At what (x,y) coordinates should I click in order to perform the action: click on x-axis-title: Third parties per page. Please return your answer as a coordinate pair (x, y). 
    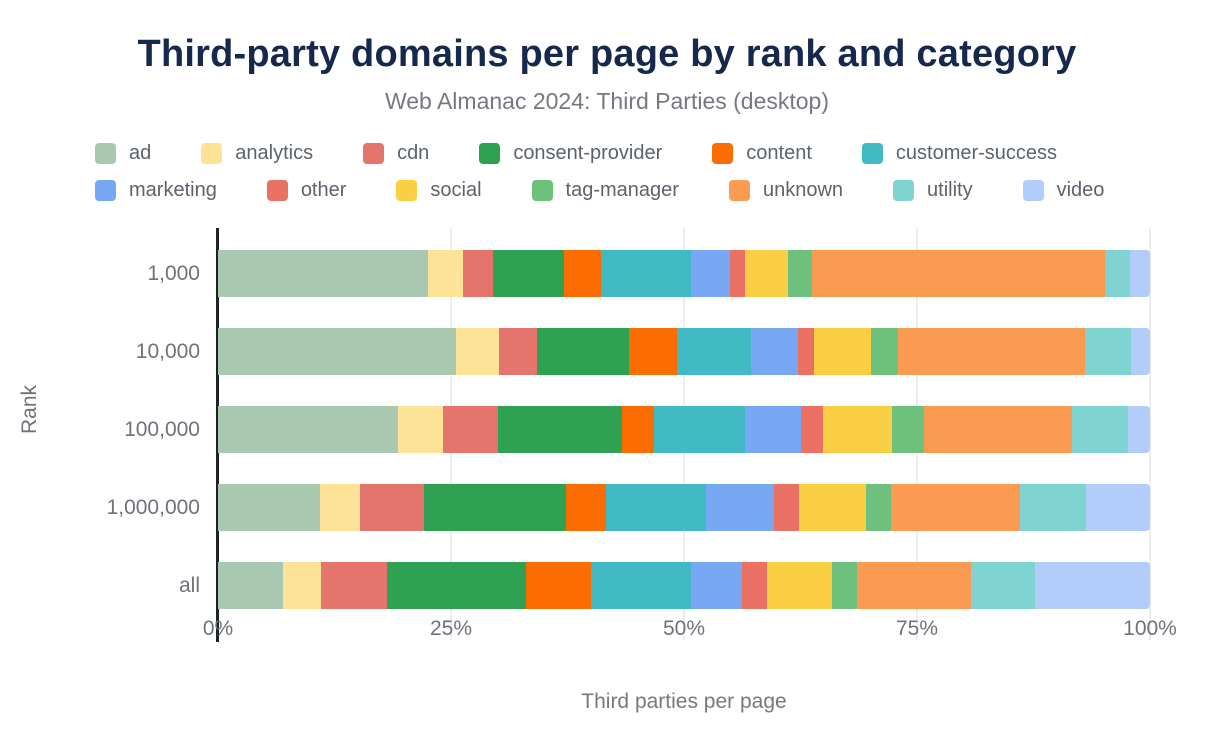
    Looking at the image, I should click on (684, 701).